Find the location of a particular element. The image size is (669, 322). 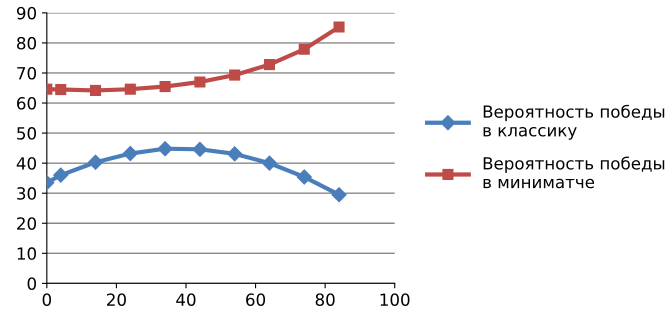

y-tick-label: 10 is located at coordinates (27, 253).